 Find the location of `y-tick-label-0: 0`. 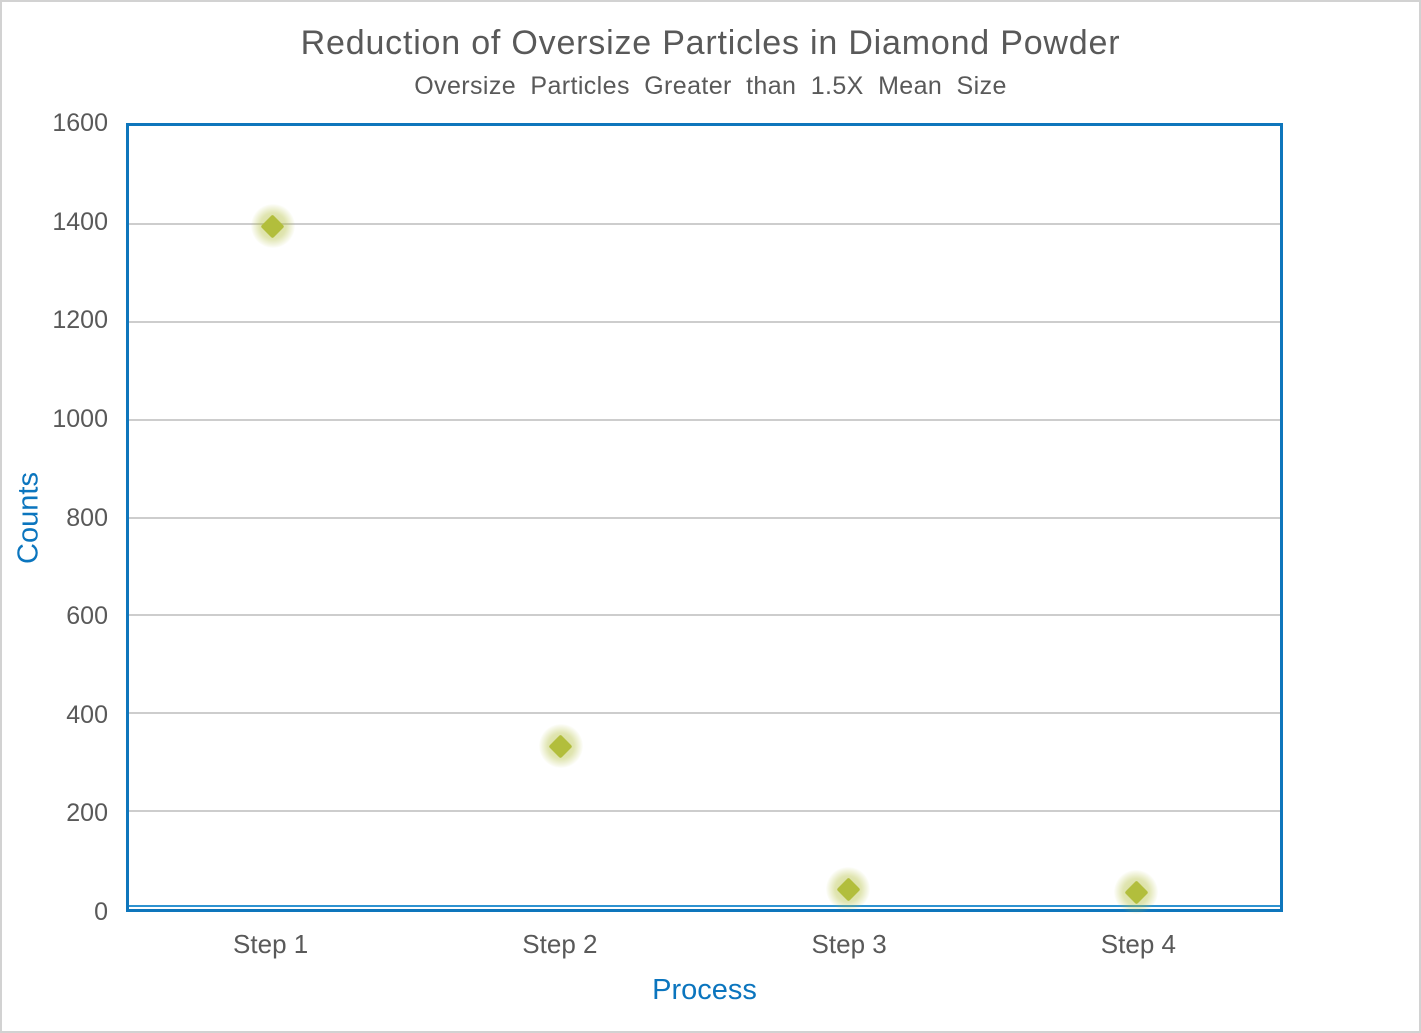

y-tick-label-0: 0 is located at coordinates (101, 912).